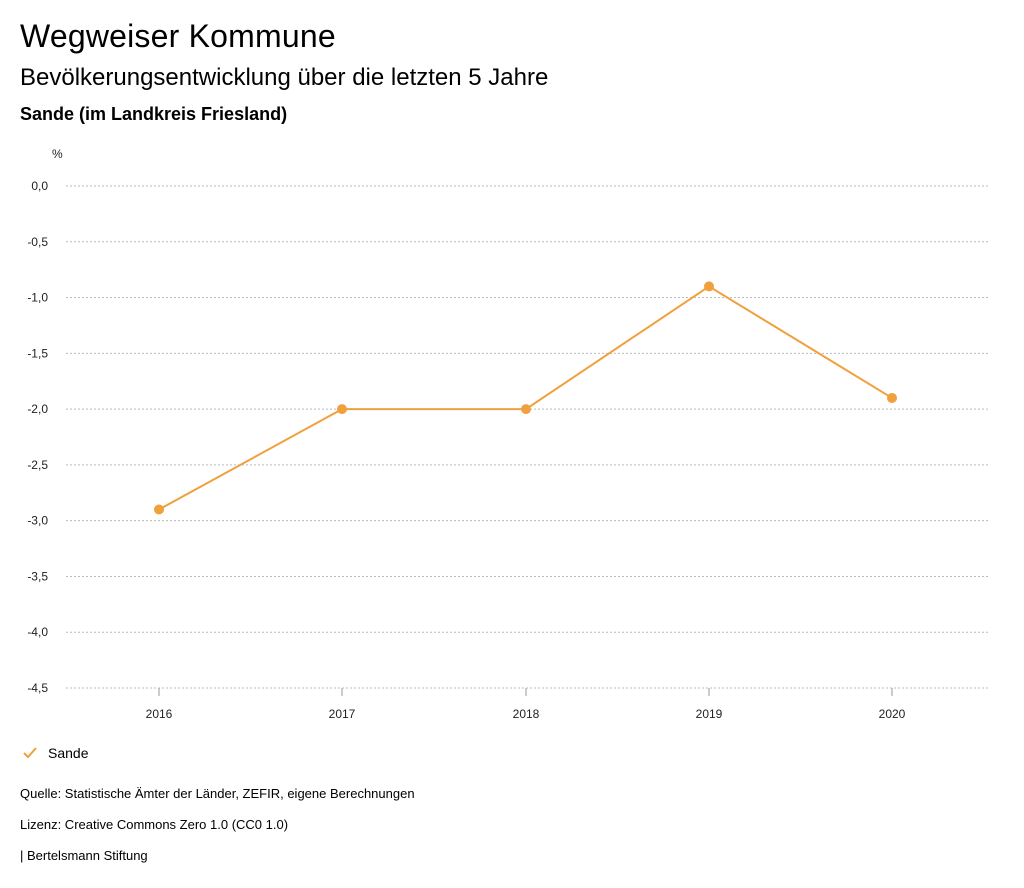 The width and height of the screenshot is (1024, 888). I want to click on x-tick-label: 2018, so click(526, 714).